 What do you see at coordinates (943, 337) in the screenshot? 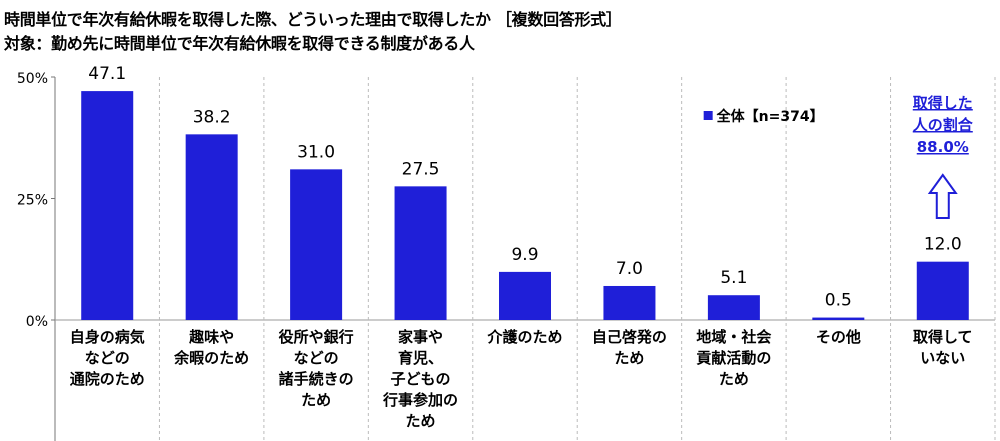
I see `category-label: 取得して` at bounding box center [943, 337].